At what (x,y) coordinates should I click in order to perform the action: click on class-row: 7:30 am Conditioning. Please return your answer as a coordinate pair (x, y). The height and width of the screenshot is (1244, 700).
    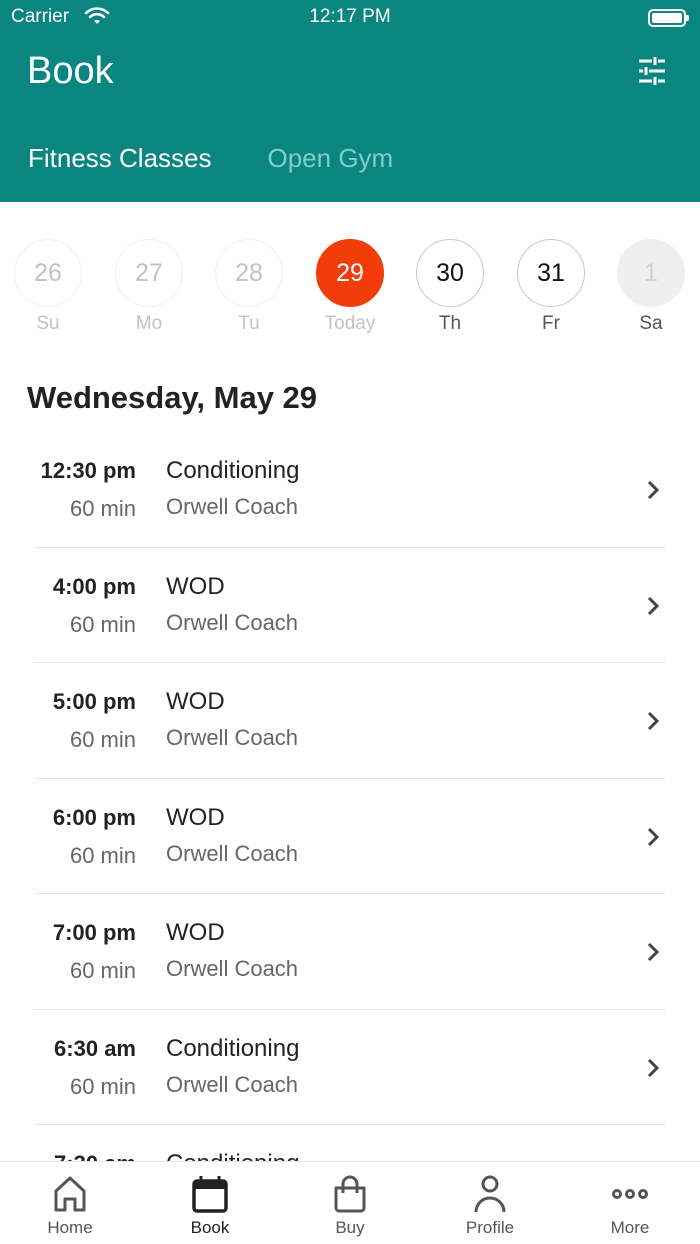
    Looking at the image, I should click on (350, 1143).